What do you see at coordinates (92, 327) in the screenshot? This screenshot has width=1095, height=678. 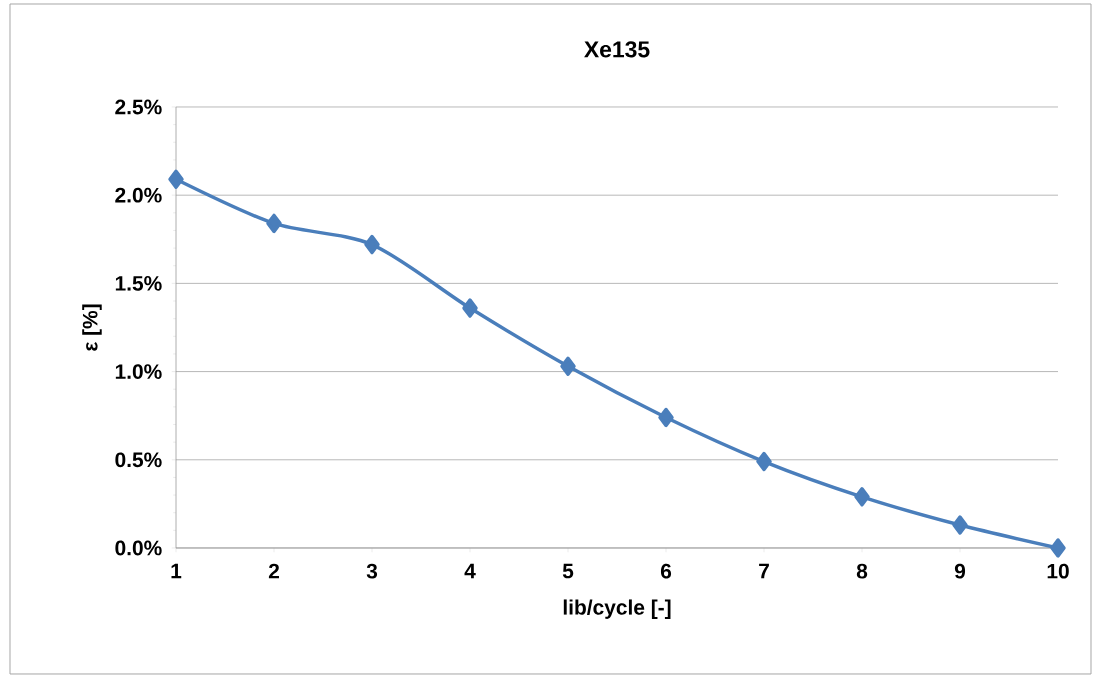 I see `y-axis-title: ε [%]` at bounding box center [92, 327].